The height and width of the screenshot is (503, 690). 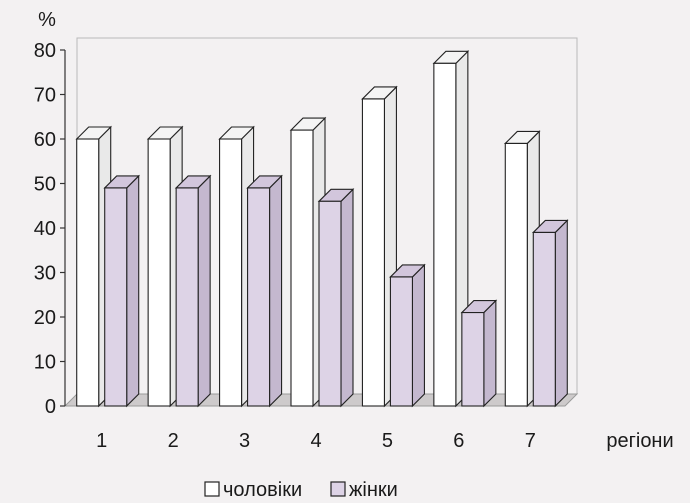 What do you see at coordinates (45, 96) in the screenshot?
I see `y-tick-label: 70` at bounding box center [45, 96].